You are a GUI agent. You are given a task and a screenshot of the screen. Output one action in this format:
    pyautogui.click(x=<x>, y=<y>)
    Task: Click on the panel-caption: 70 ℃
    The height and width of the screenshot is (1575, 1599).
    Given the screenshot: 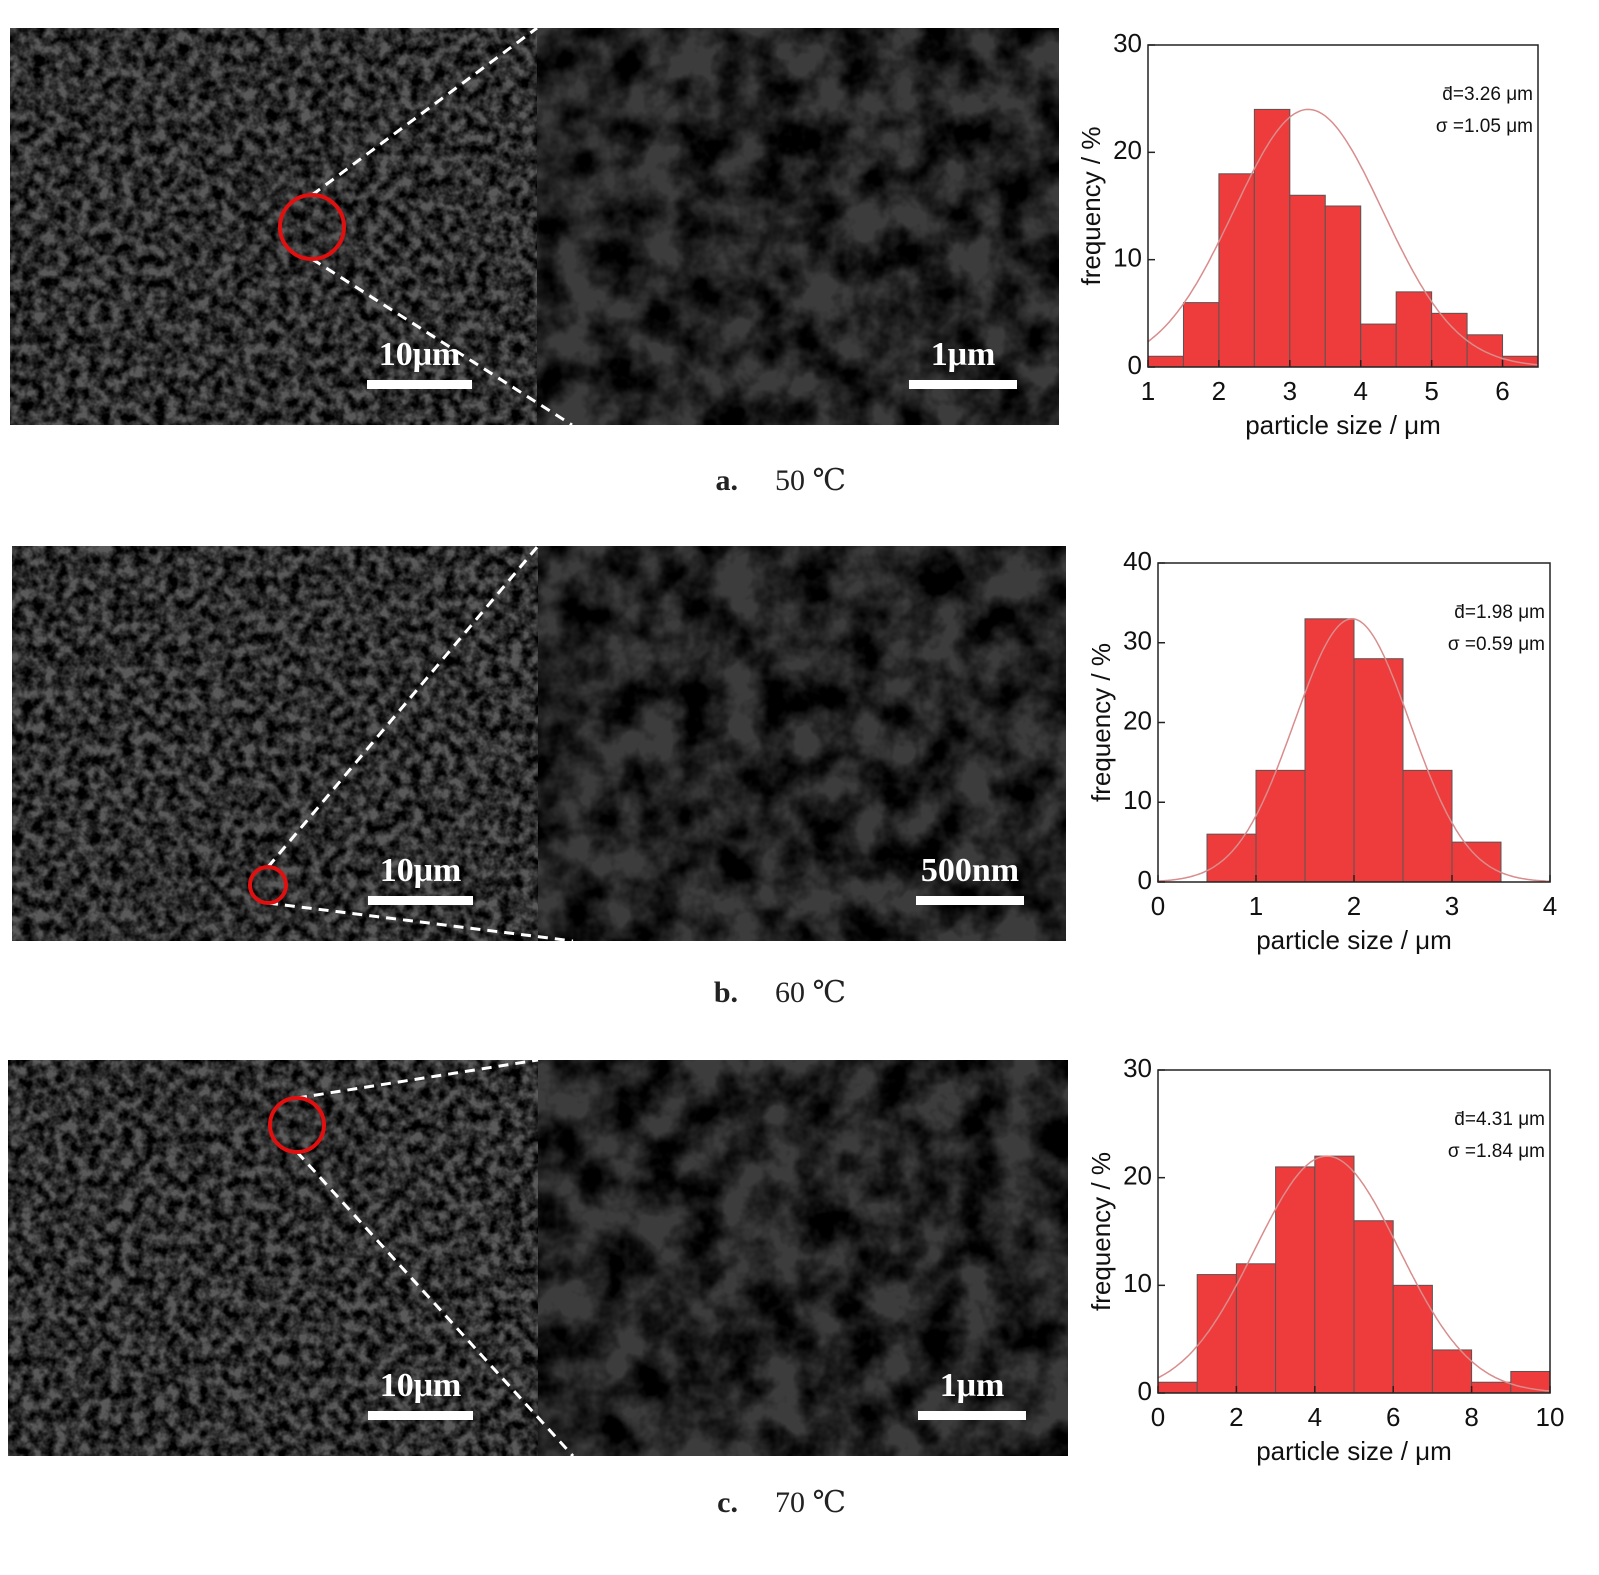 What is the action you would take?
    pyautogui.click(x=810, y=1502)
    